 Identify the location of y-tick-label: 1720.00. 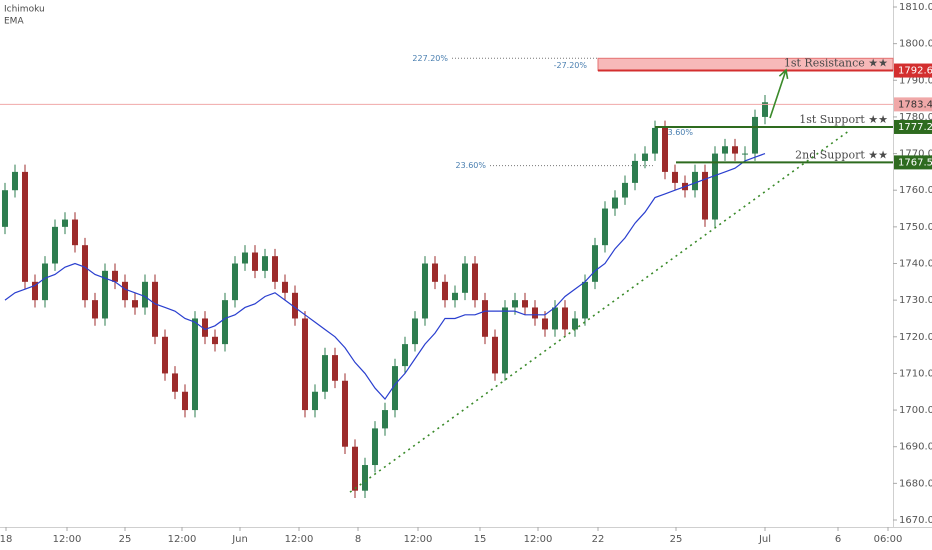
(915, 337).